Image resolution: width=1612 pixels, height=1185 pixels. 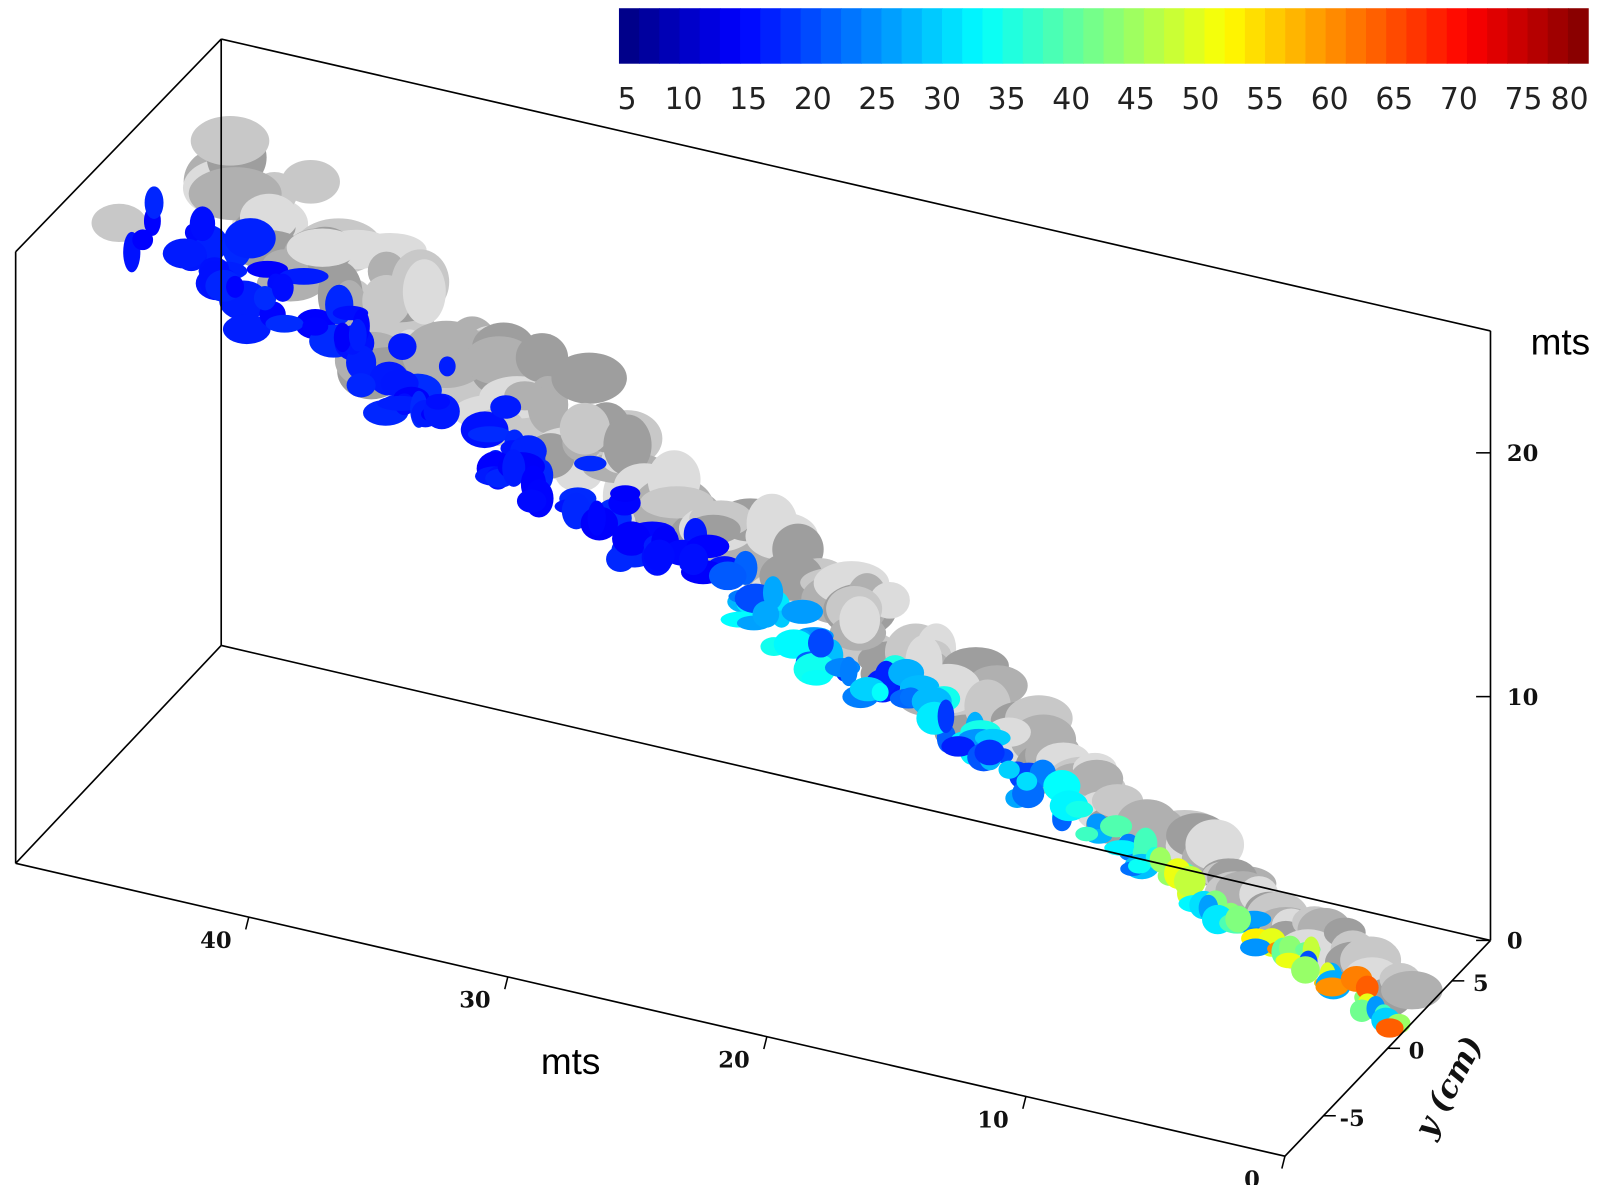 What do you see at coordinates (877, 99) in the screenshot?
I see `colorbar-tick-label: 25` at bounding box center [877, 99].